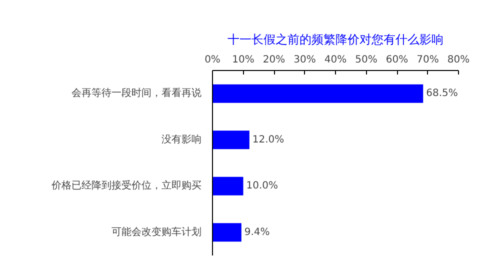 This screenshot has height=279, width=486. Describe the element at coordinates (257, 232) in the screenshot. I see `data-label: 9.4%` at that location.